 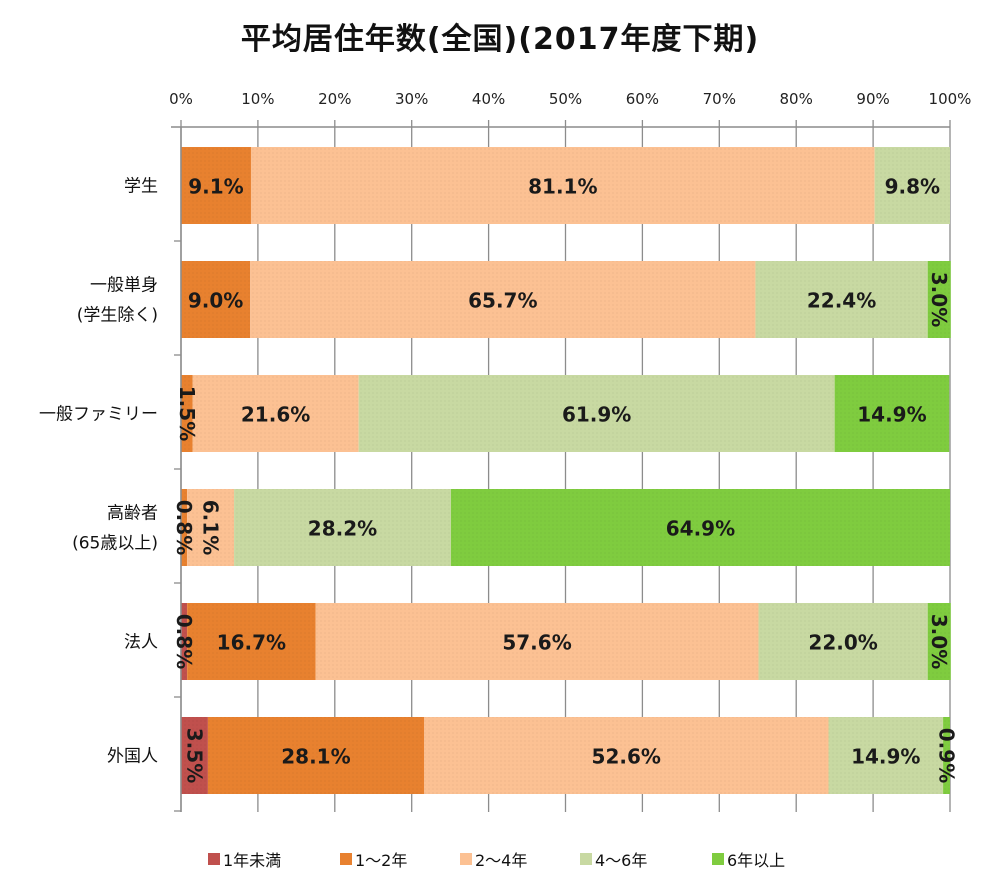 What do you see at coordinates (621, 860) in the screenshot?
I see `legend-label: 4〜6年` at bounding box center [621, 860].